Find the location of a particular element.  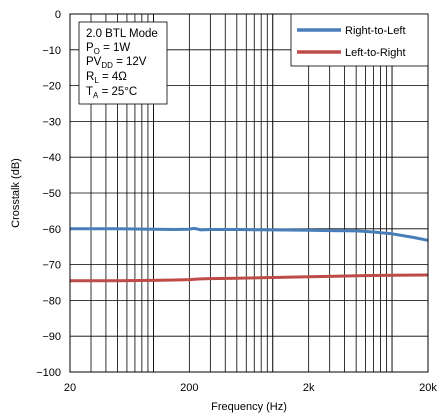

y-tick-label: −100 is located at coordinates (48, 373).